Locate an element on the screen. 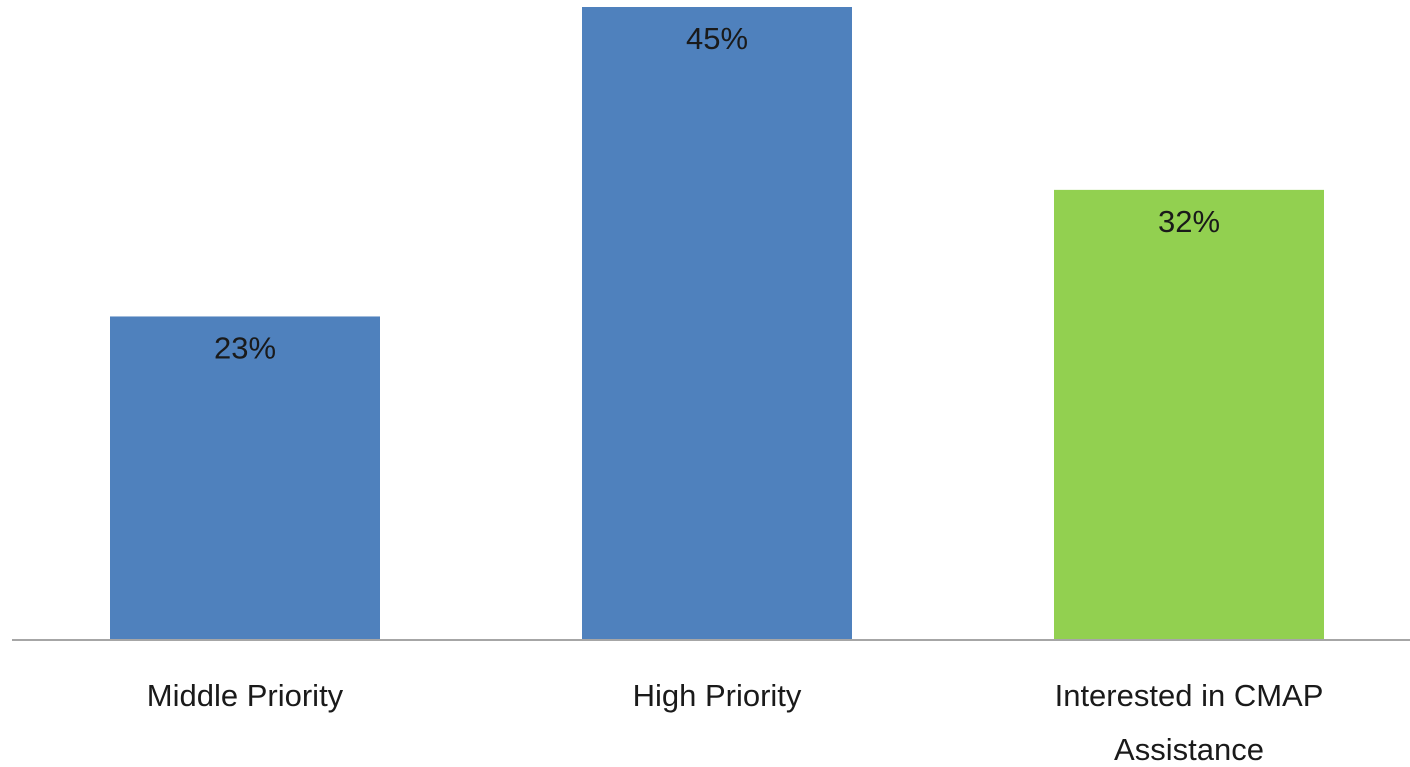 The width and height of the screenshot is (1410, 767). category-label-2: Interested in CMAP Assistance is located at coordinates (1189, 722).